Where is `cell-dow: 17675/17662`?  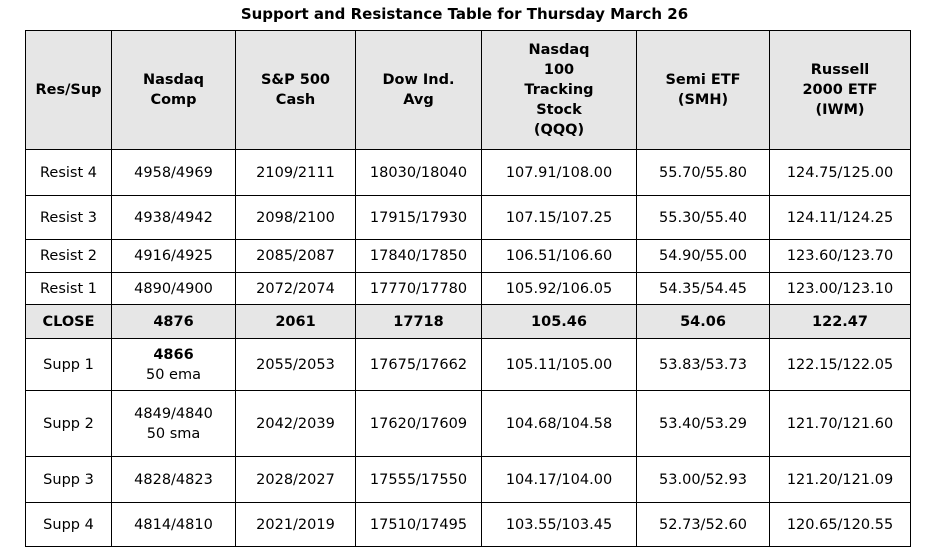 cell-dow: 17675/17662 is located at coordinates (418, 364).